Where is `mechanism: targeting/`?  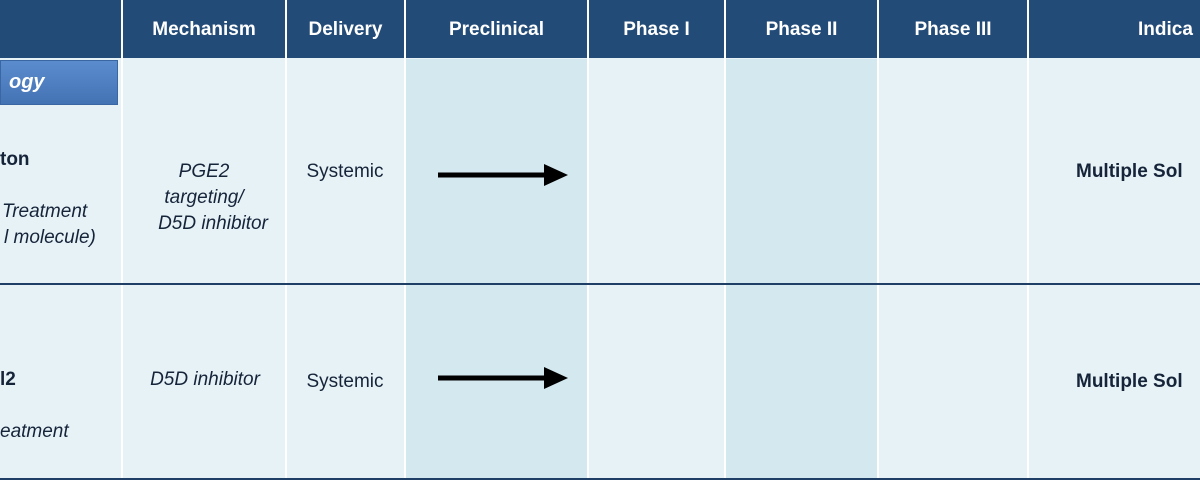
mechanism: targeting/ is located at coordinates (204, 197).